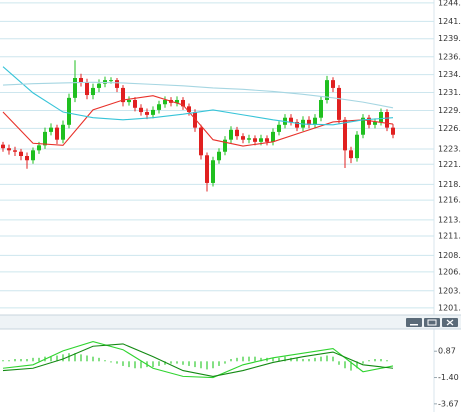 This screenshot has width=461, height=416. I want to click on y-tick-label: -1.40, so click(448, 377).